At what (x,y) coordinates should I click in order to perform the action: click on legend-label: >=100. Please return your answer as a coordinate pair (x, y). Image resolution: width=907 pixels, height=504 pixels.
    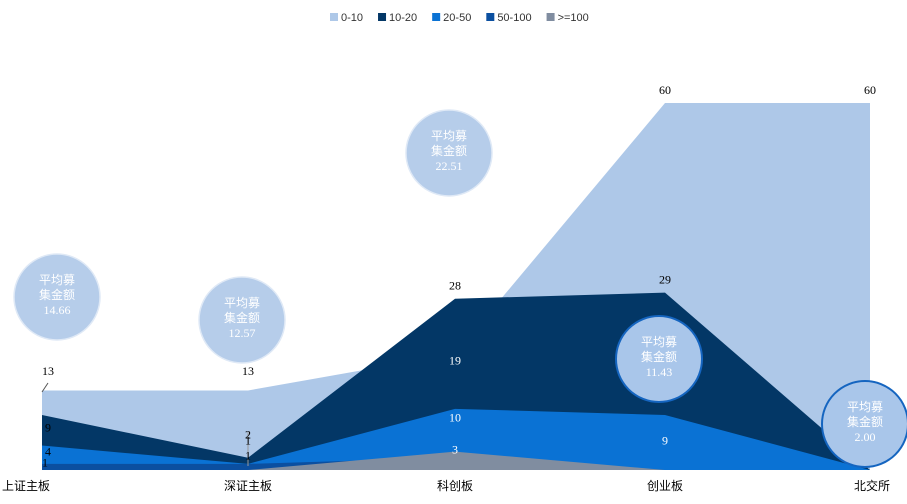
    Looking at the image, I should click on (573, 18).